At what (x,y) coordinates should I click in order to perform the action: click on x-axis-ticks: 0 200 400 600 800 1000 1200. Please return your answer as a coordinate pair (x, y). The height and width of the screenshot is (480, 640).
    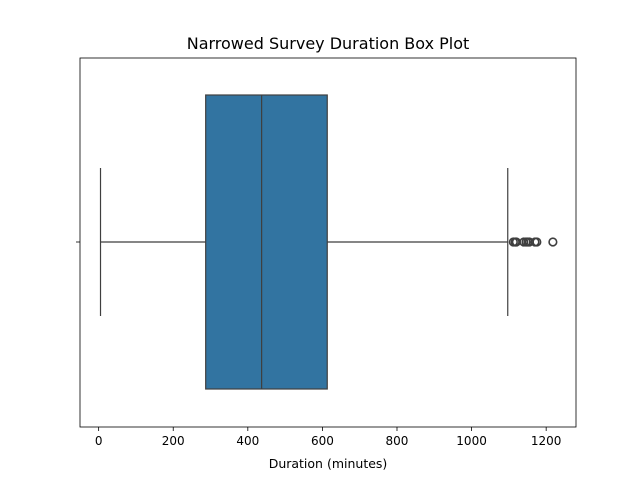
    Looking at the image, I should click on (328, 437).